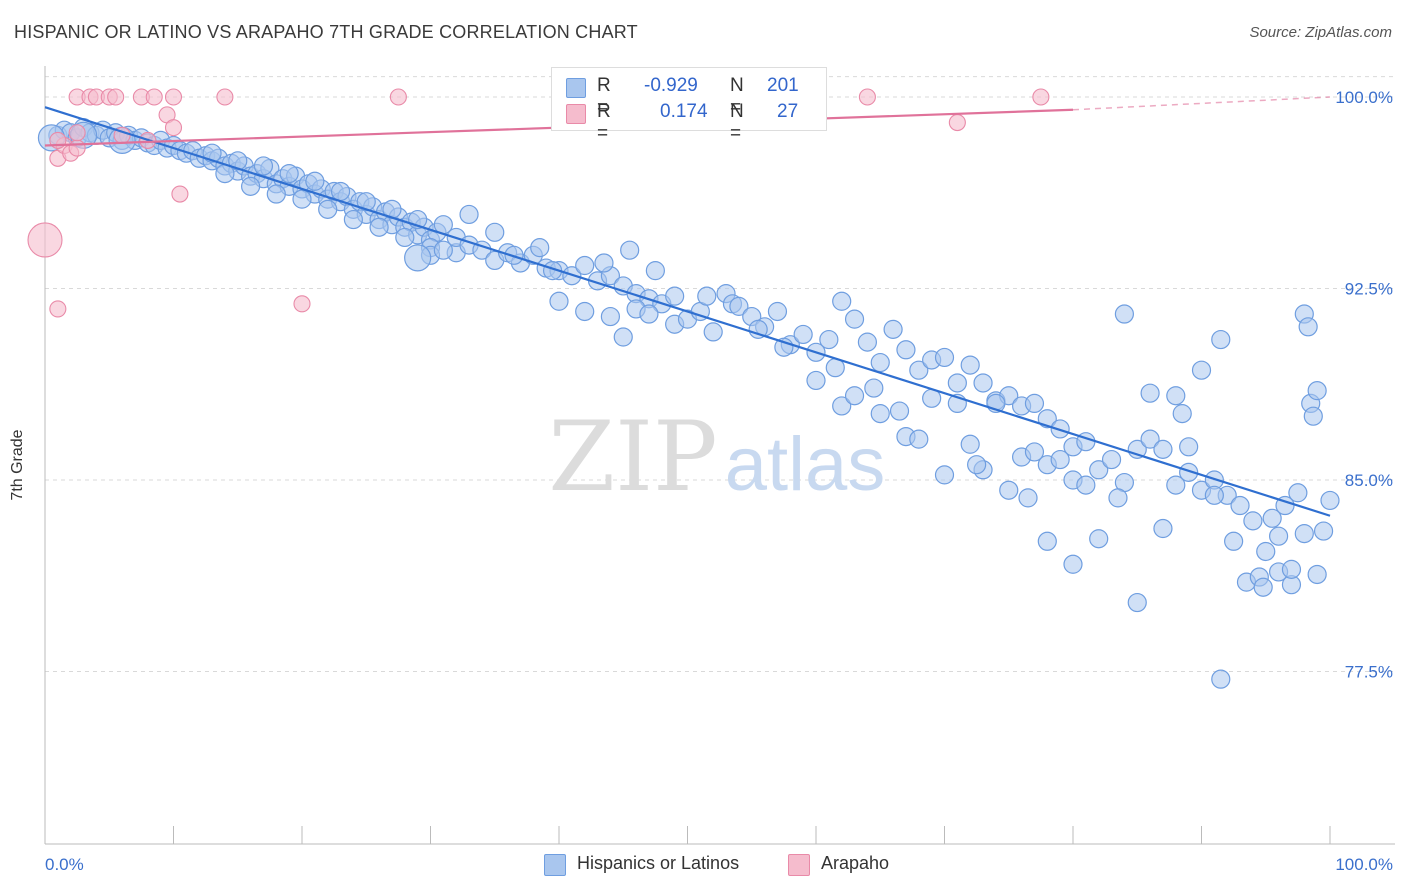 The image size is (1406, 892). I want to click on watermark-atlas: atlas, so click(805, 464).